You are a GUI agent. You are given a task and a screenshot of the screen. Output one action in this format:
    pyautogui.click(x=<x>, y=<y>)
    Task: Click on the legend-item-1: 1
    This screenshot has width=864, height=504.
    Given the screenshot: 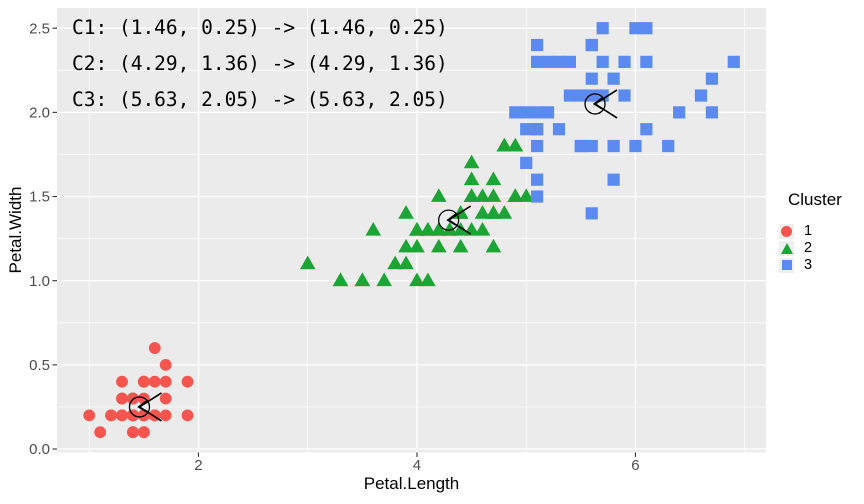 What is the action you would take?
    pyautogui.click(x=810, y=231)
    